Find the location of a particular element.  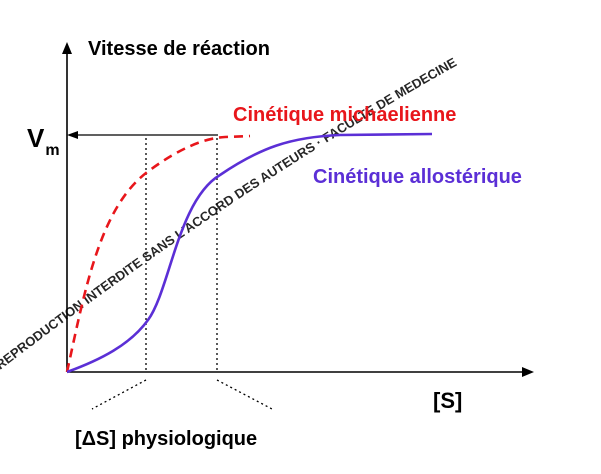

vm-main: V is located at coordinates (36, 138).